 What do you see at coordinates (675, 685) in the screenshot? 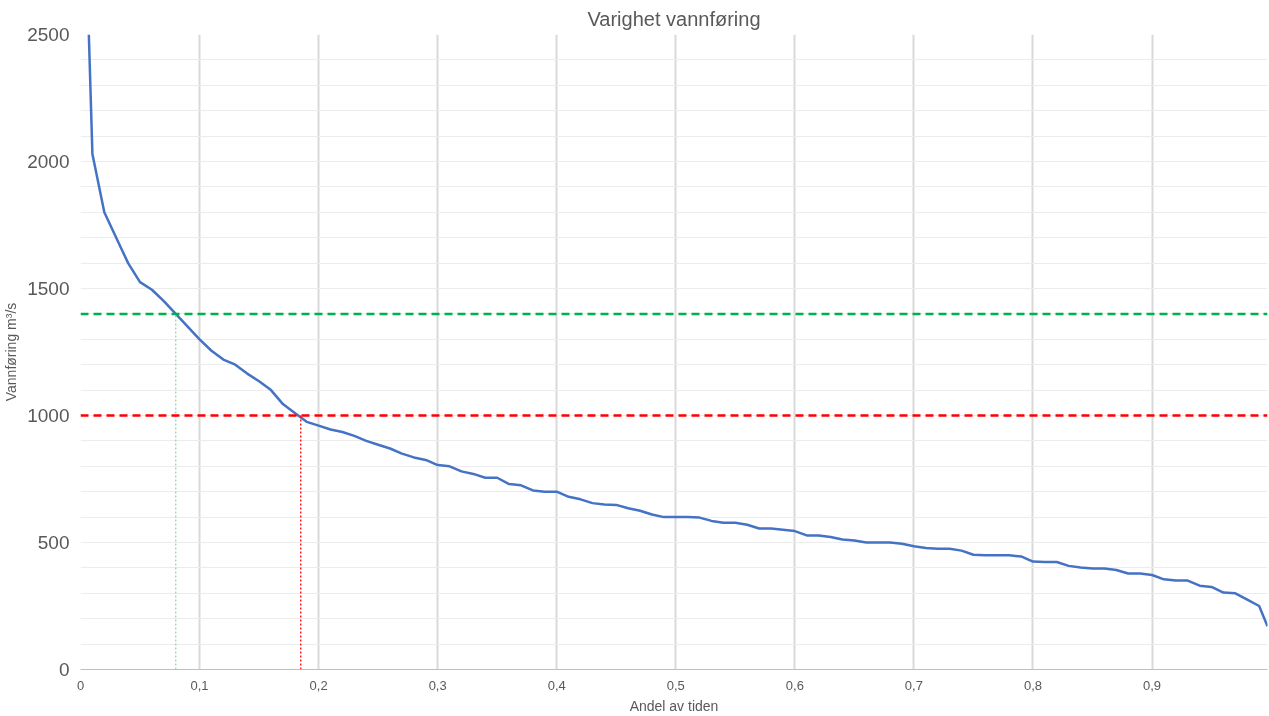
I see `x-tick-label: 0,5` at bounding box center [675, 685].